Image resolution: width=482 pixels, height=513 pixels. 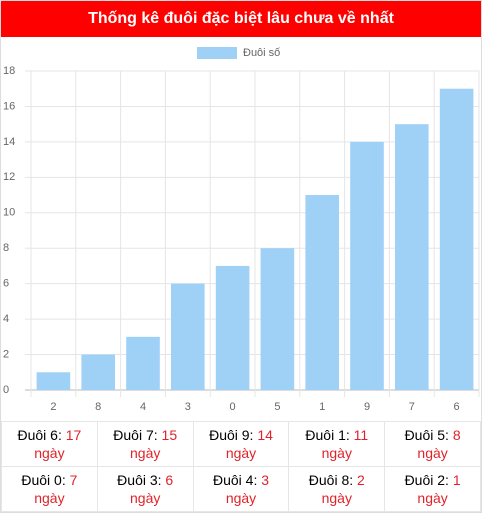 I want to click on x-tick-label: 6, so click(x=457, y=407).